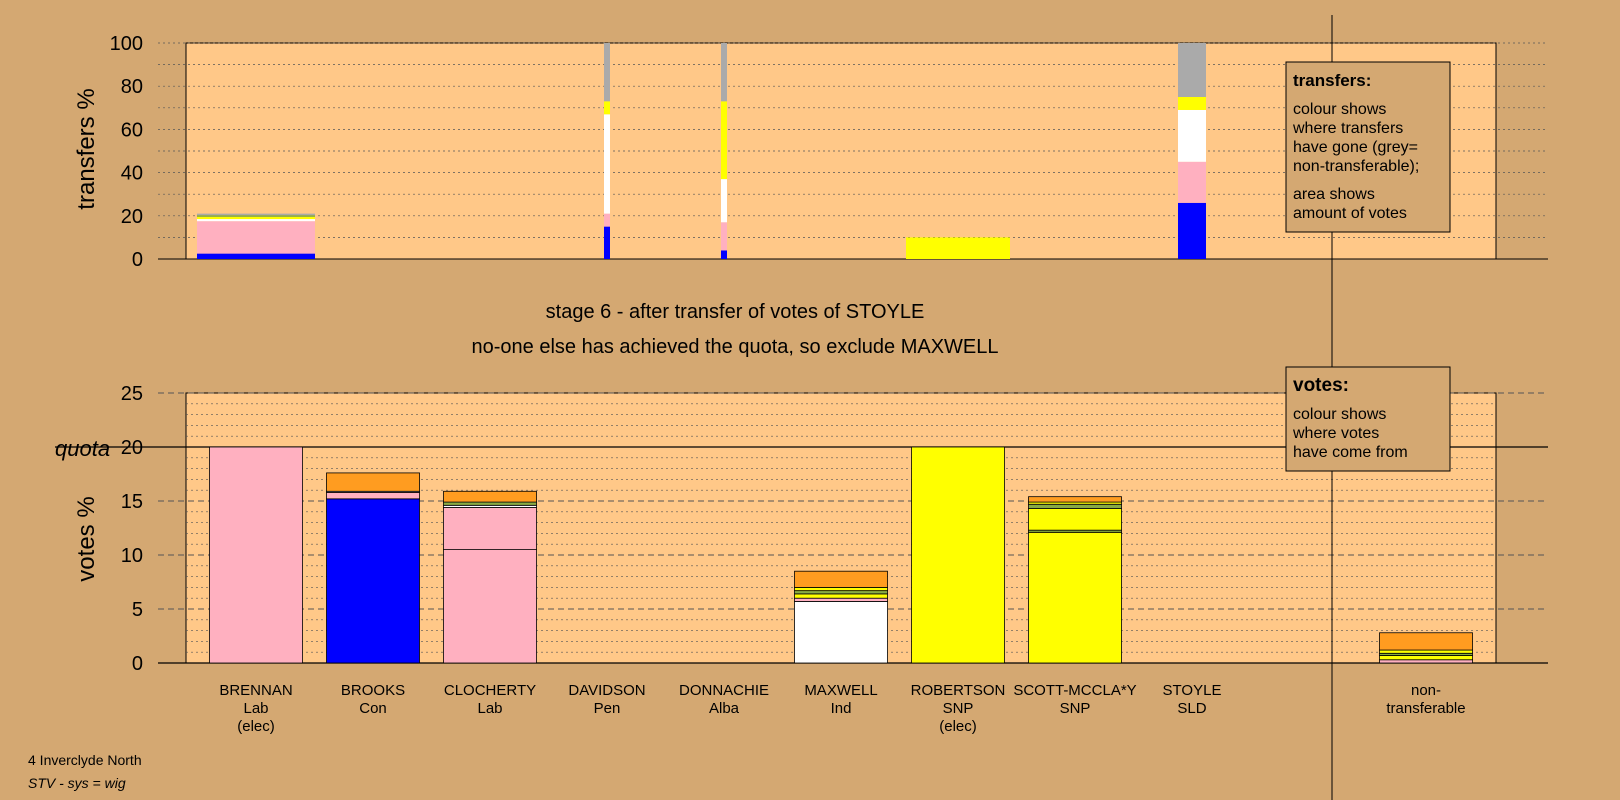  Describe the element at coordinates (255, 690) in the screenshot. I see `candidate-label: BRENNAN` at that location.